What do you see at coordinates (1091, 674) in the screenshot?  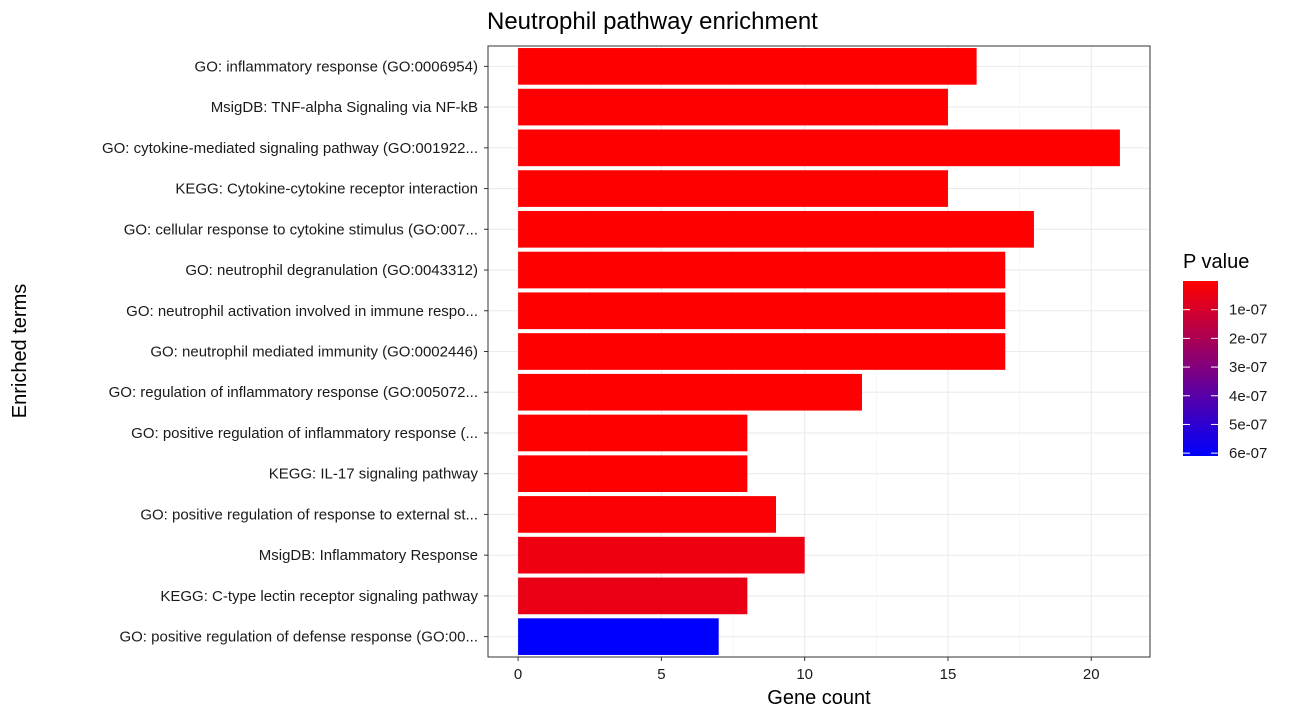 I see `x-tick-label: 20` at bounding box center [1091, 674].